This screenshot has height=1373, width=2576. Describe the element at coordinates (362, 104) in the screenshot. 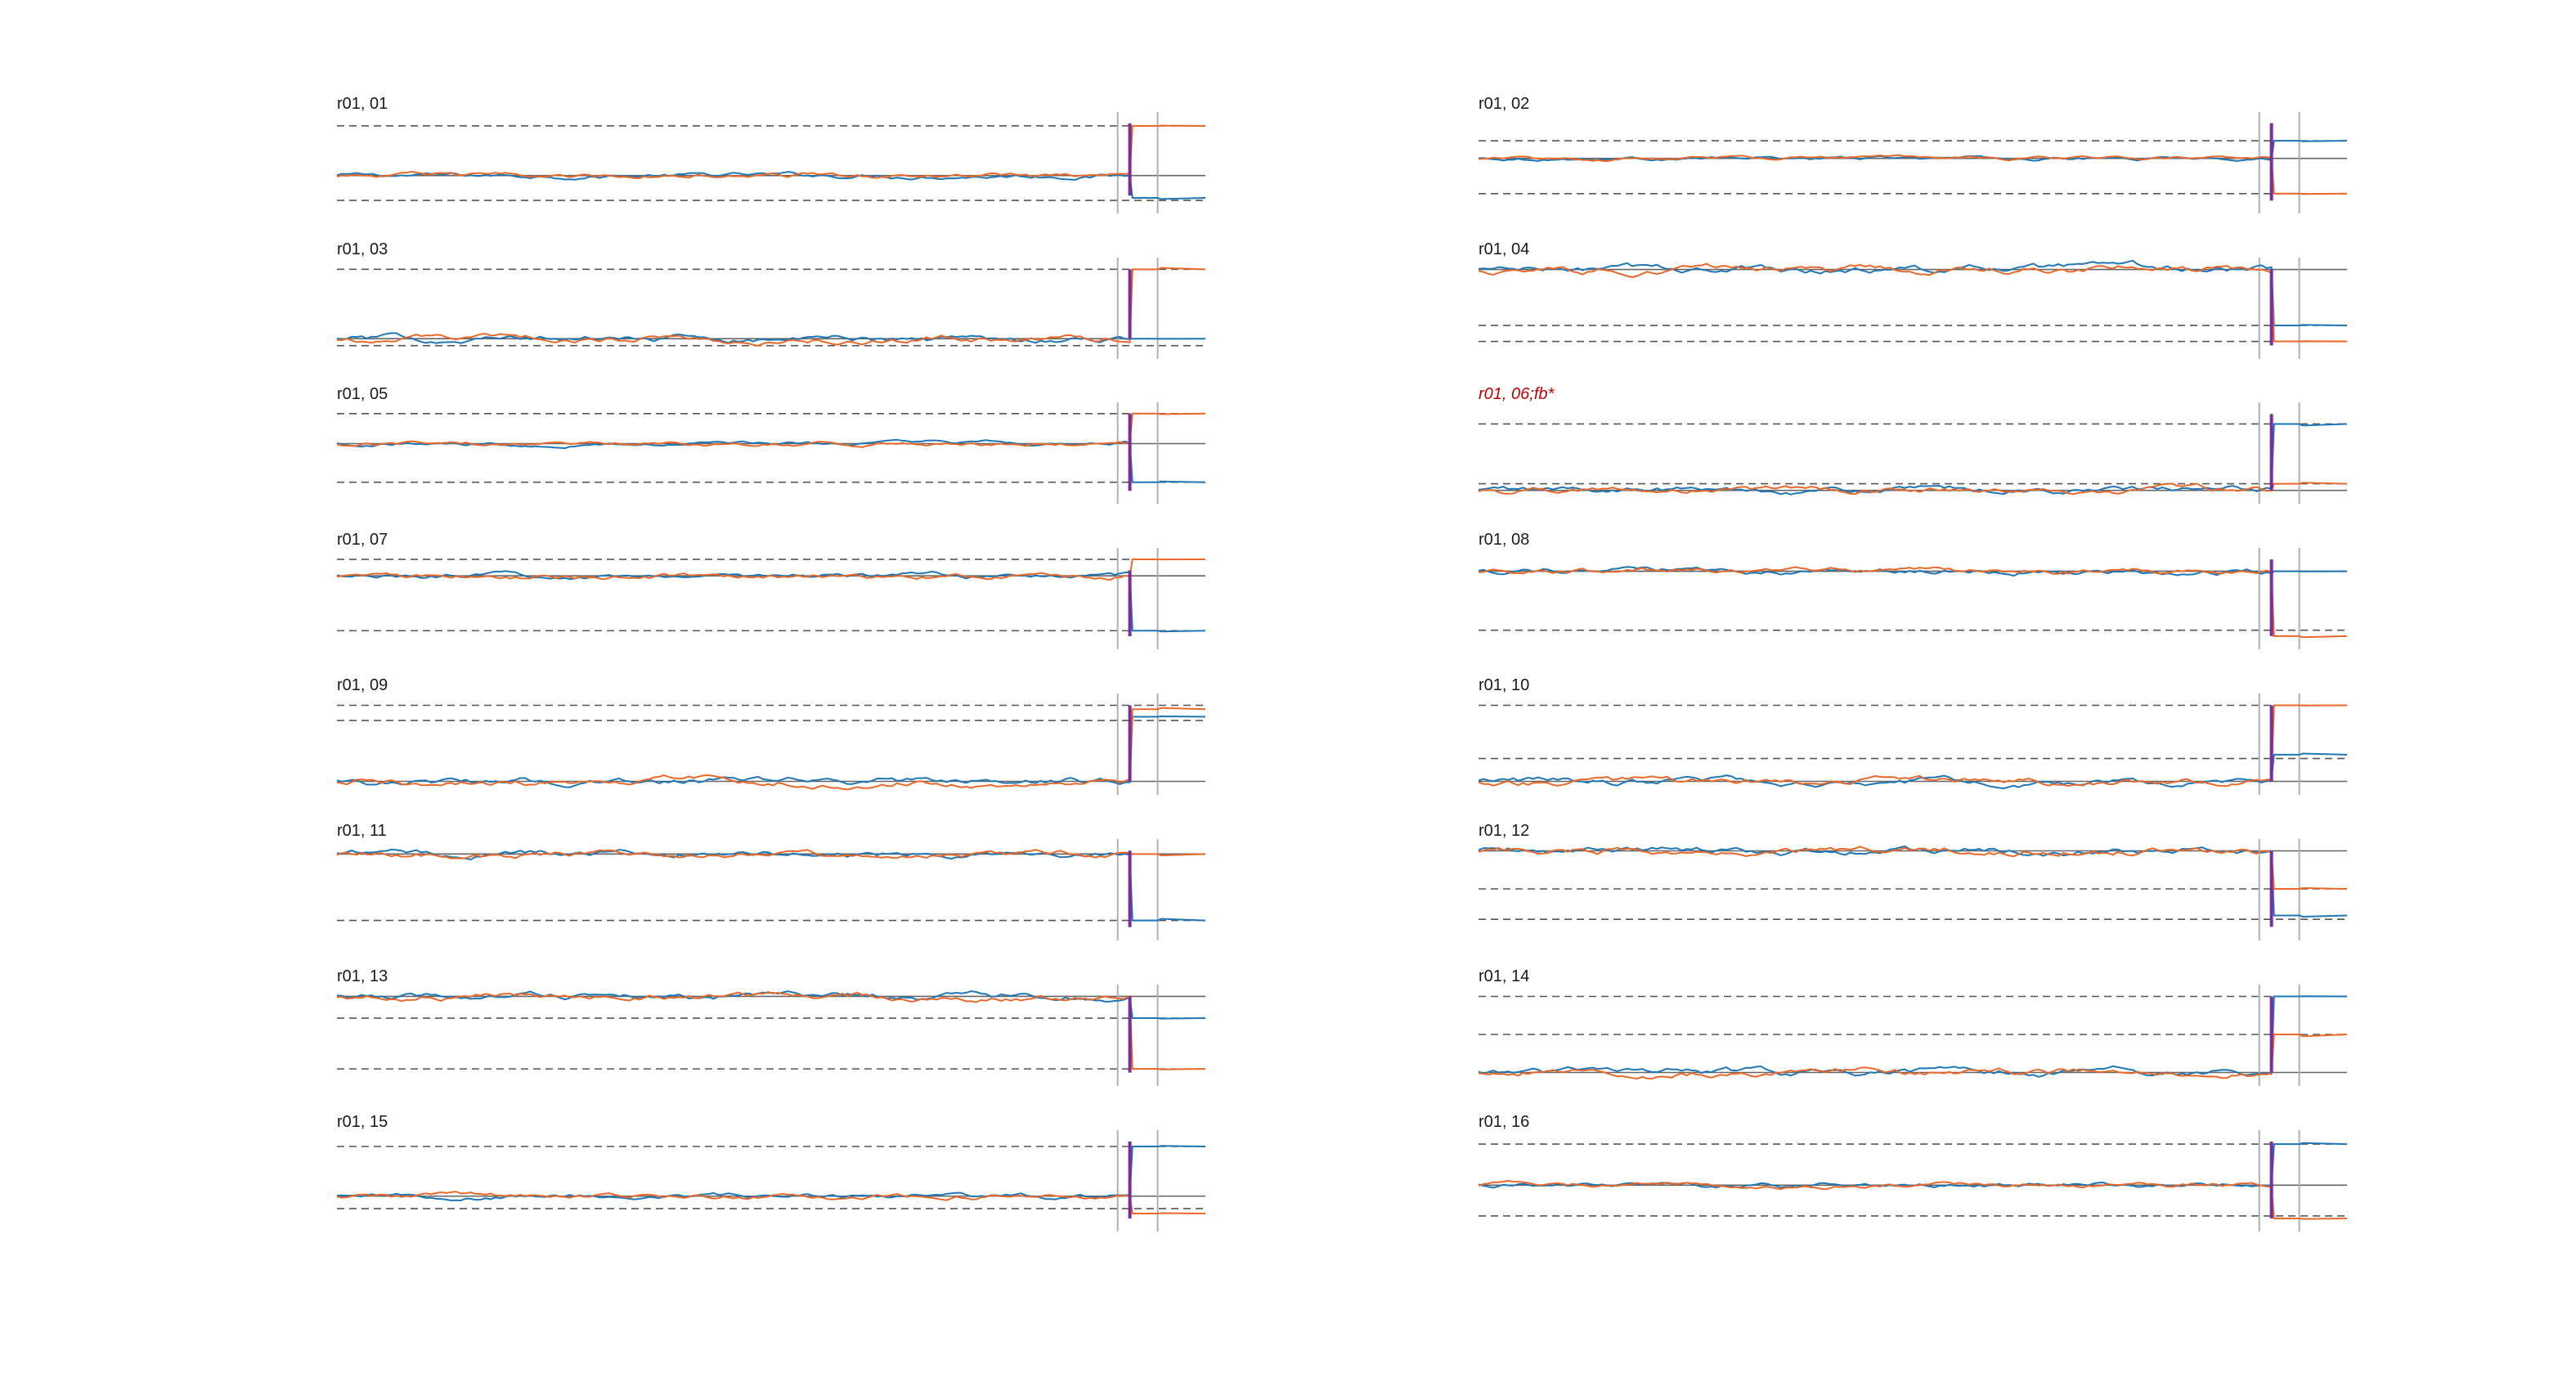

I see `panel-title: r01, 01` at that location.